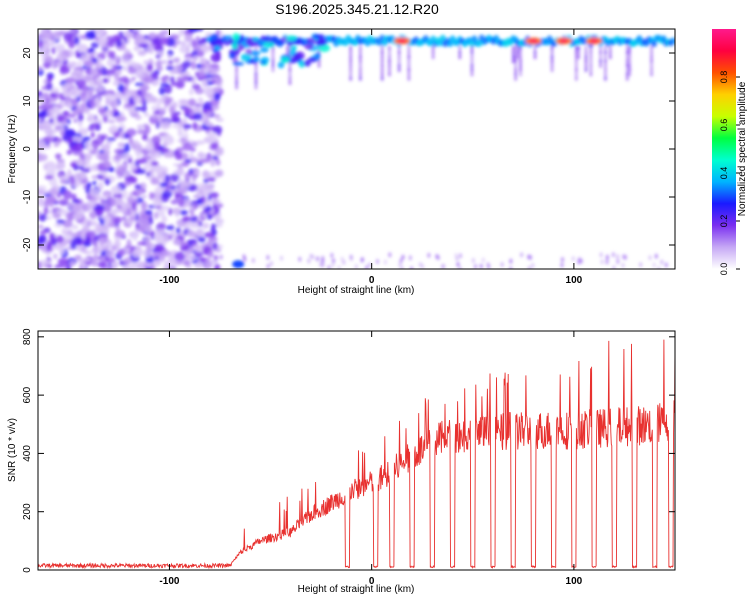 The height and width of the screenshot is (605, 750). I want to click on line-x-axis-label: Height of straight line (km), so click(356, 589).